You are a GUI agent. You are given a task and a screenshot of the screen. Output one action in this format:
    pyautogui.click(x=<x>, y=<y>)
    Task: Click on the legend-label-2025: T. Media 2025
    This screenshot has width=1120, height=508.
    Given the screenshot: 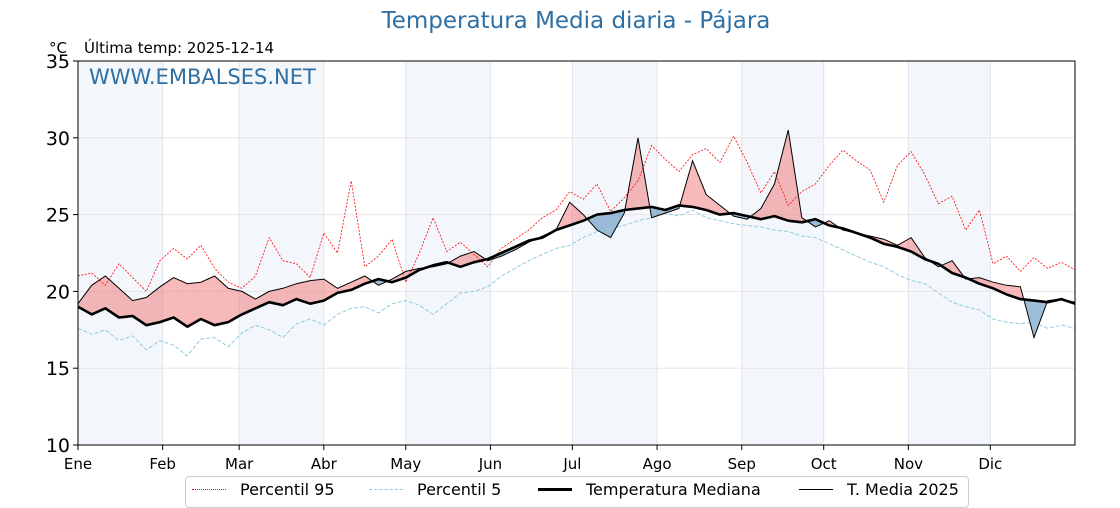 What is the action you would take?
    pyautogui.click(x=903, y=489)
    